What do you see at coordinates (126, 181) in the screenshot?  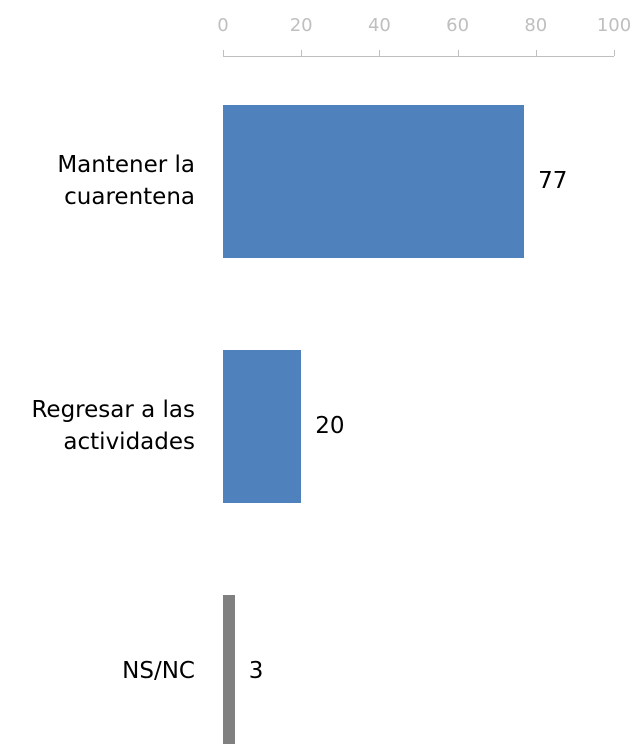 I see `category-label: Mantener la cuarentena` at bounding box center [126, 181].